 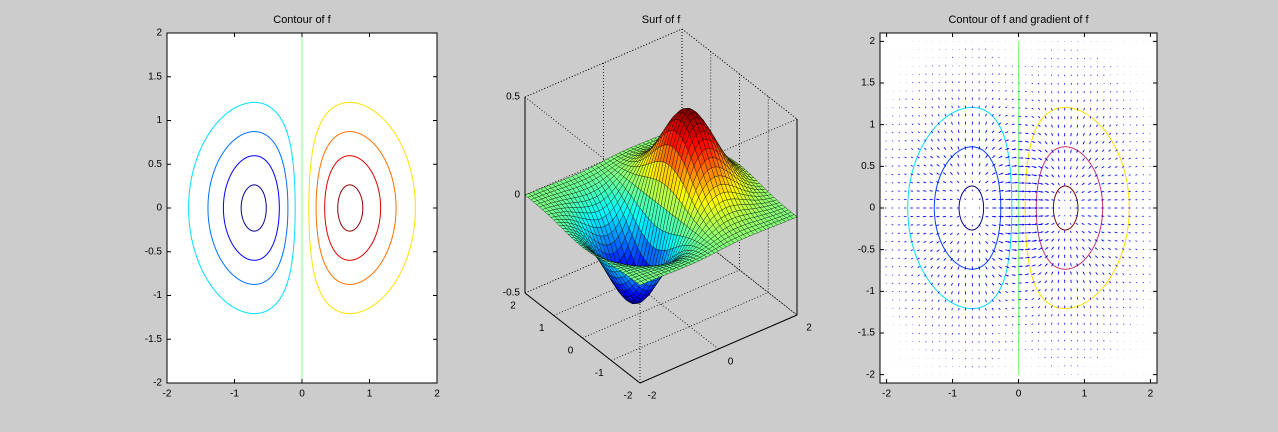 I want to click on y-tick-label: 2, so click(x=159, y=33).